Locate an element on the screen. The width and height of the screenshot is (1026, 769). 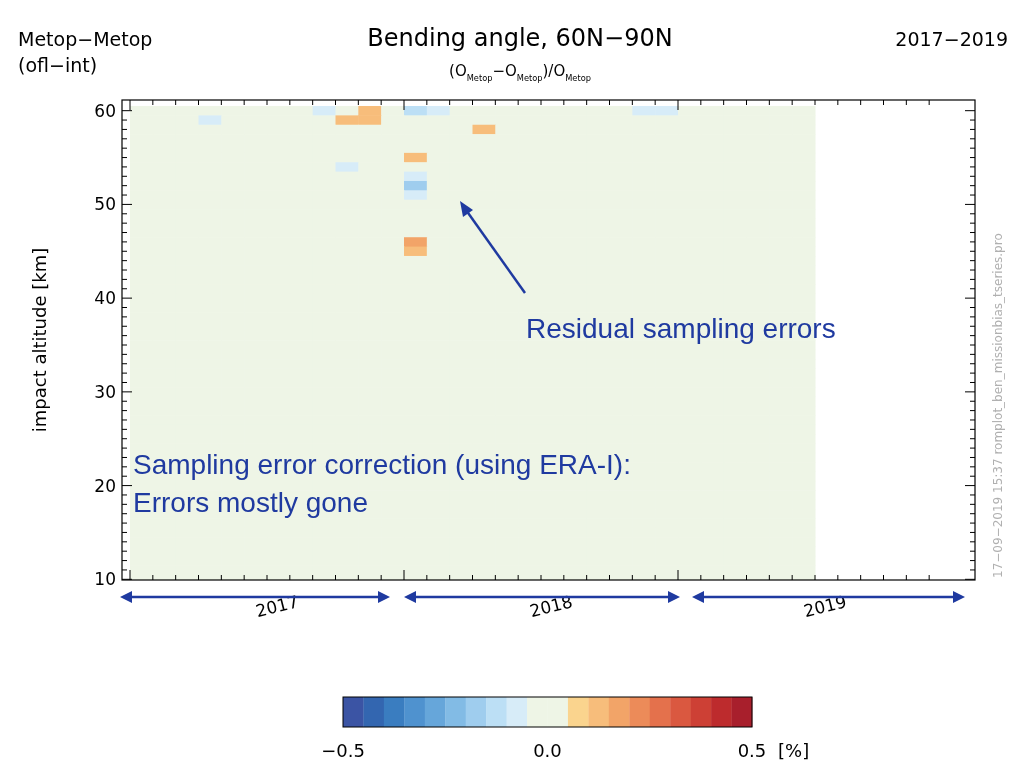
text: 17−09−2019 15:37 romplot_ben_missionbias_tseries.pro is located at coordinates (998, 405).